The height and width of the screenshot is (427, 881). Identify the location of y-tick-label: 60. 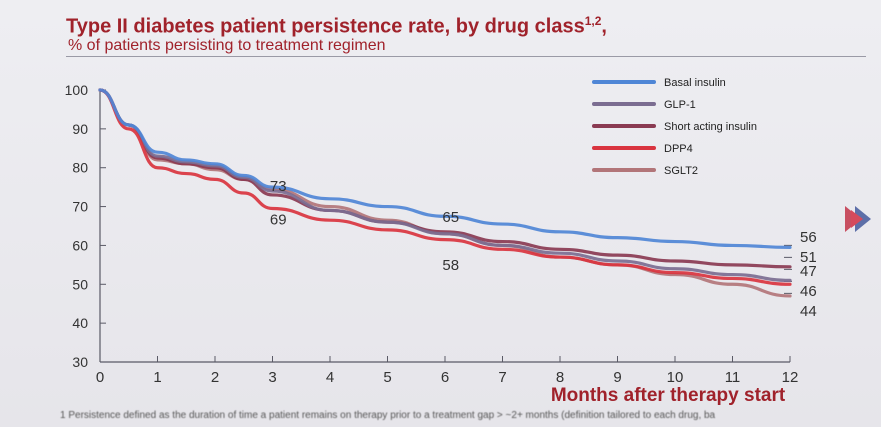
(80, 245).